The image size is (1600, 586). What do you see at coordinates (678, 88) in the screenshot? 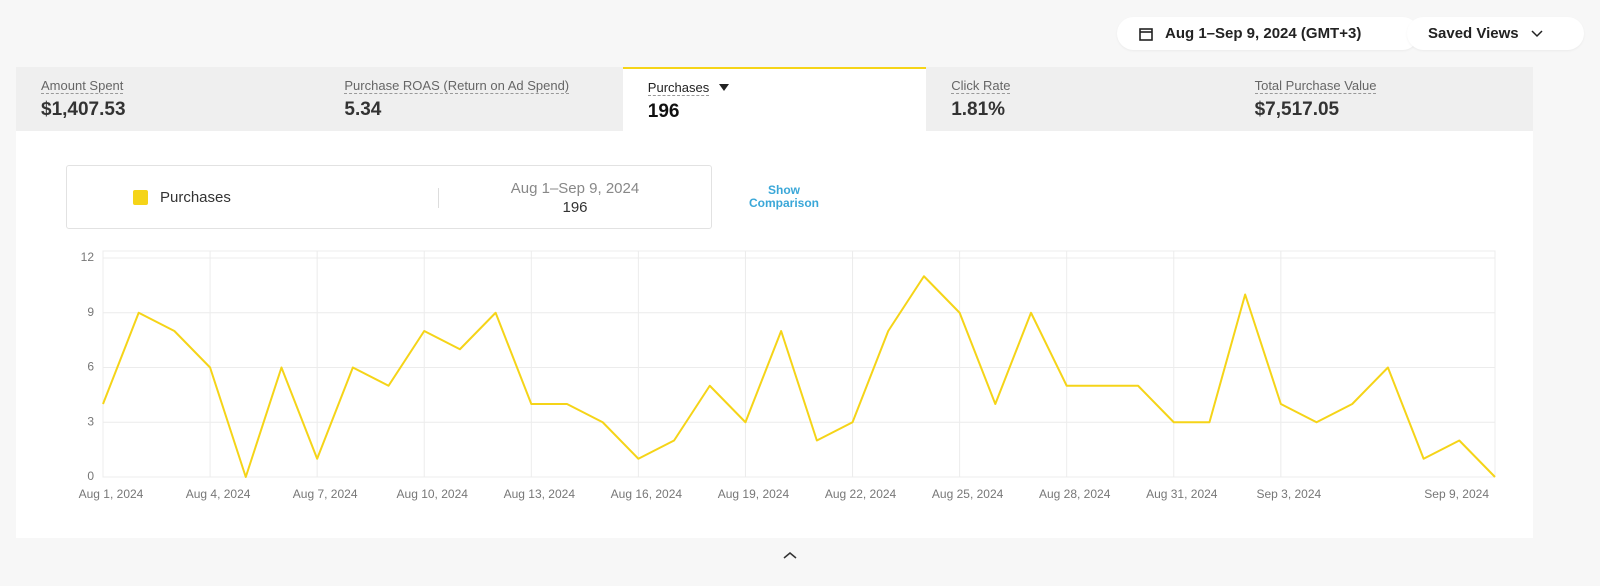
I see `kpi-label: Purchases` at bounding box center [678, 88].